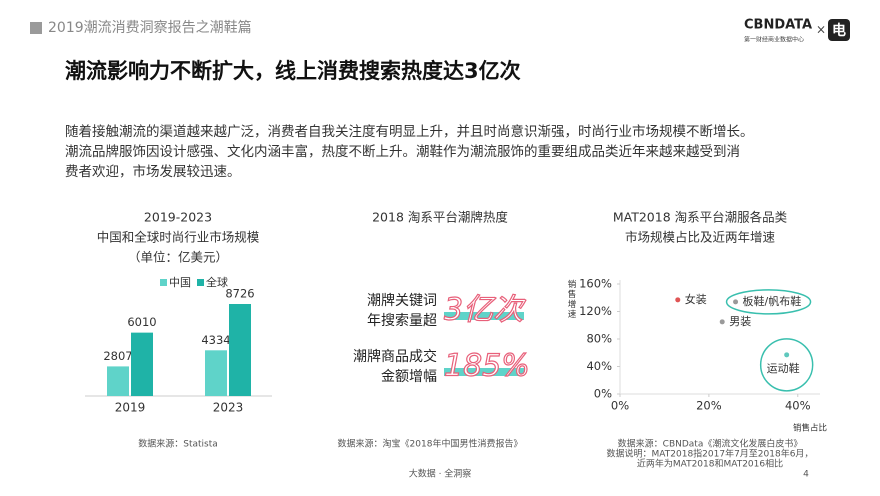 The height and width of the screenshot is (496, 880). What do you see at coordinates (430, 444) in the screenshot?
I see `source: 数据来源：淘宝《2018年中国男性消费报告》` at bounding box center [430, 444].